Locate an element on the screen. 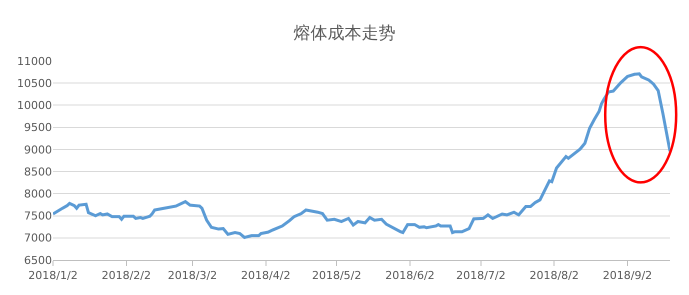  x-tick-label: 2018/6/2 is located at coordinates (410, 275).